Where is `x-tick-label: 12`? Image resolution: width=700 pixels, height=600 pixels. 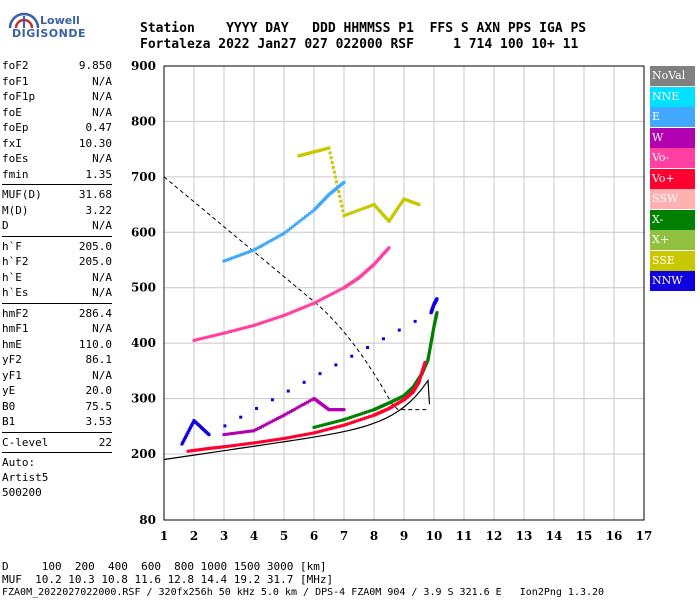 x-tick-label: 12 is located at coordinates (494, 536).